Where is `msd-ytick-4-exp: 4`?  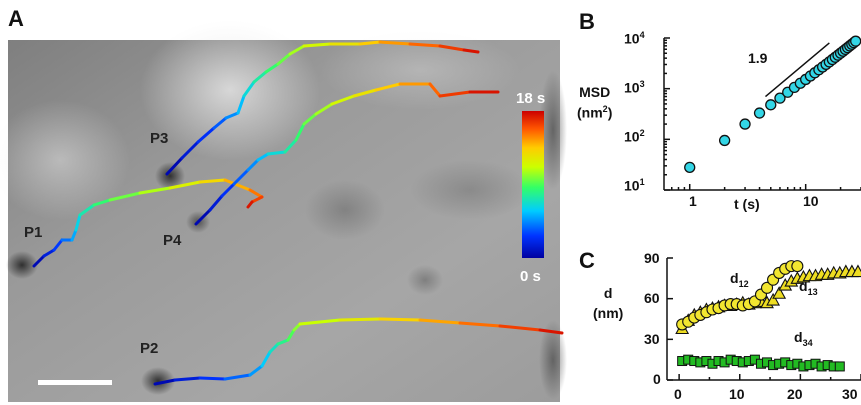
msd-ytick-4-exp: 4 is located at coordinates (642, 35).